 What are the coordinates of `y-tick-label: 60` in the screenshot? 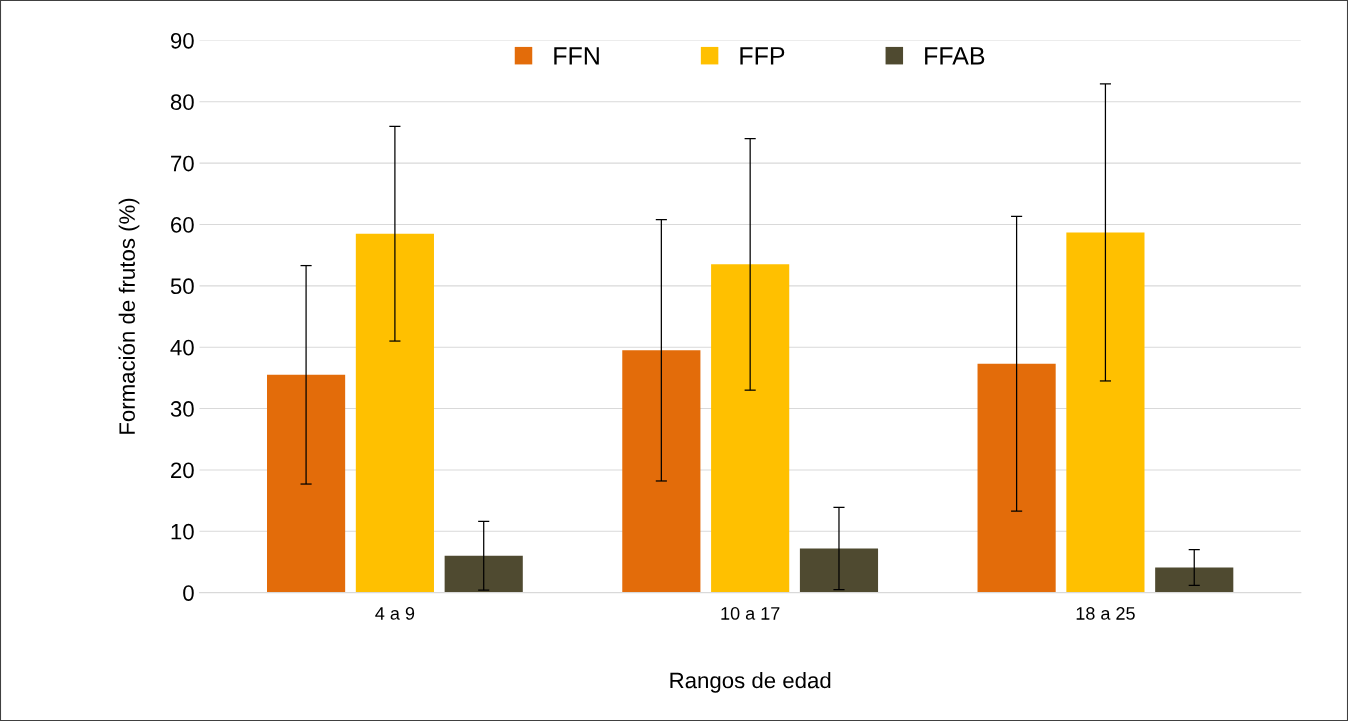 It's located at (182, 225).